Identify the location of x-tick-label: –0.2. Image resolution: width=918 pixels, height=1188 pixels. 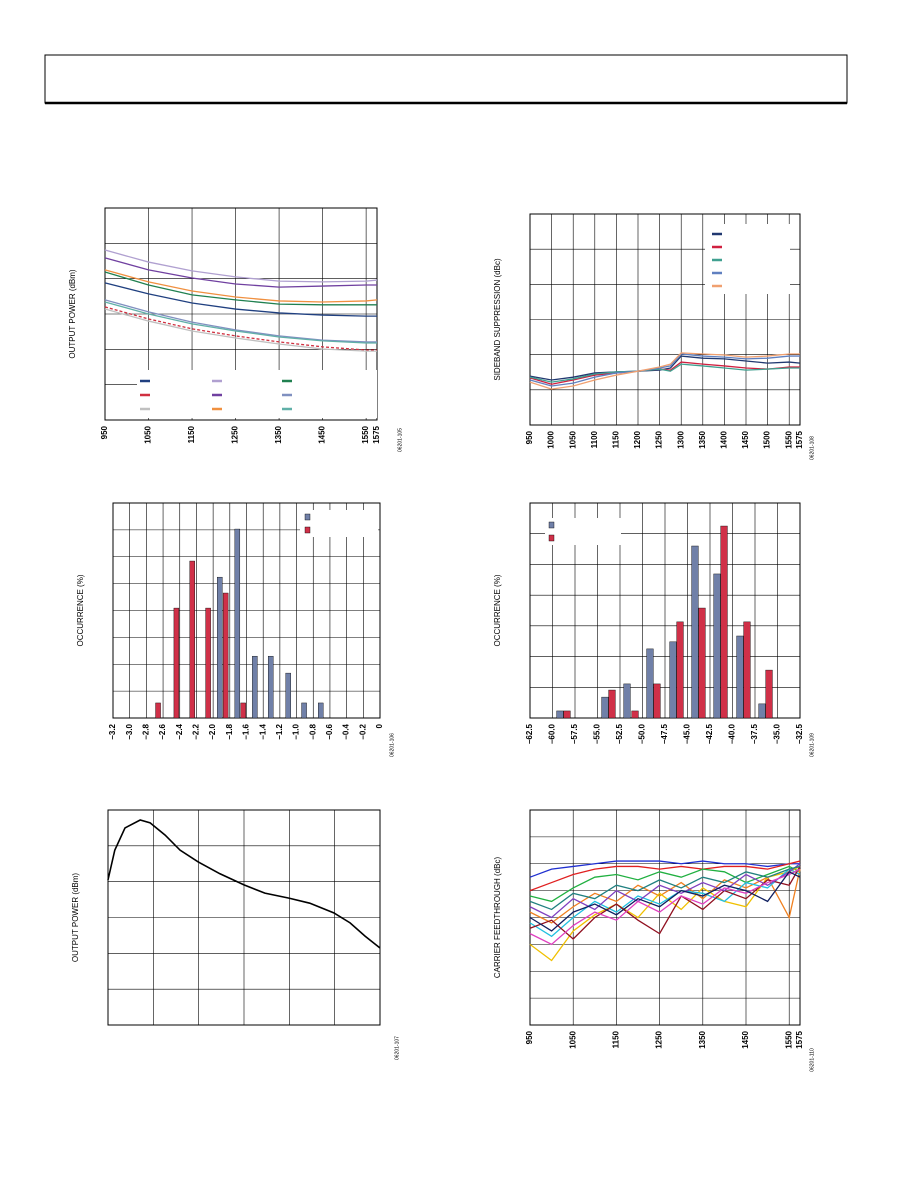
(362, 731).